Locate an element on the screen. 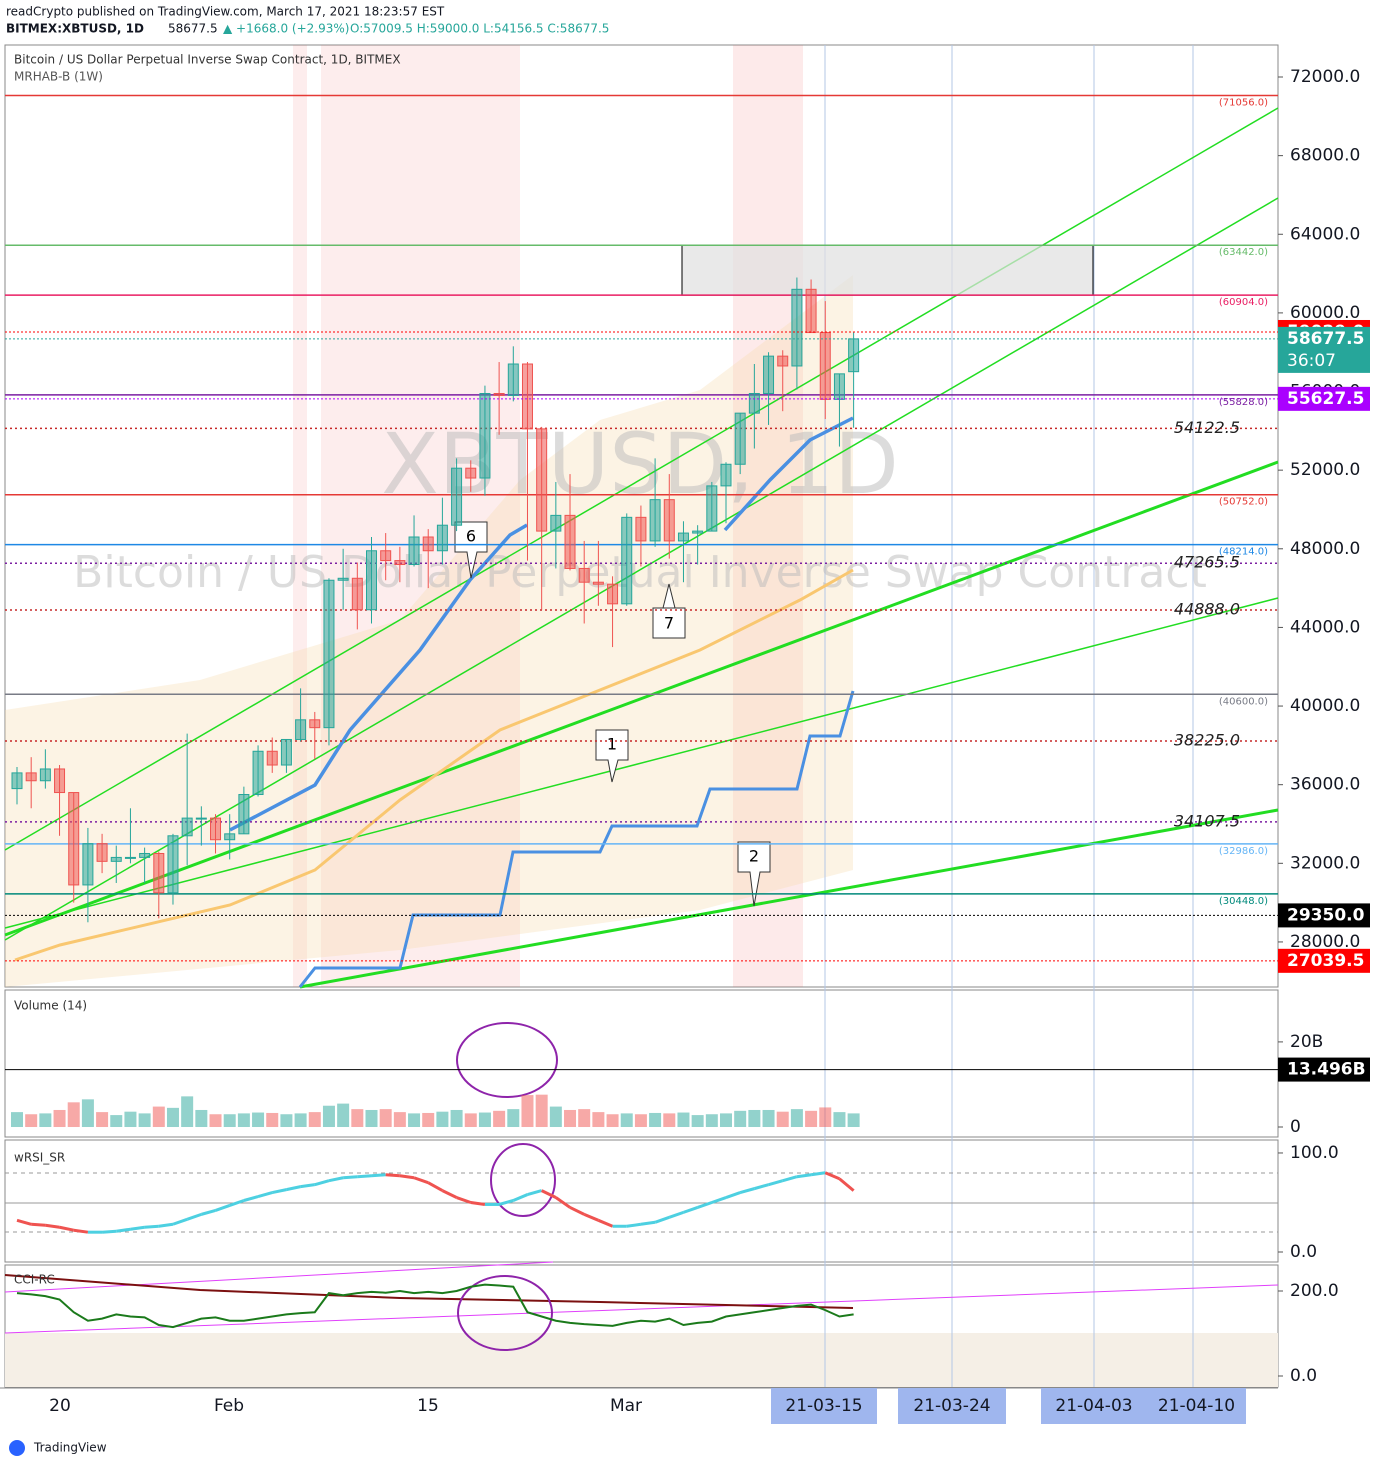  y-tick-label: 36000.0 is located at coordinates (1325, 785).